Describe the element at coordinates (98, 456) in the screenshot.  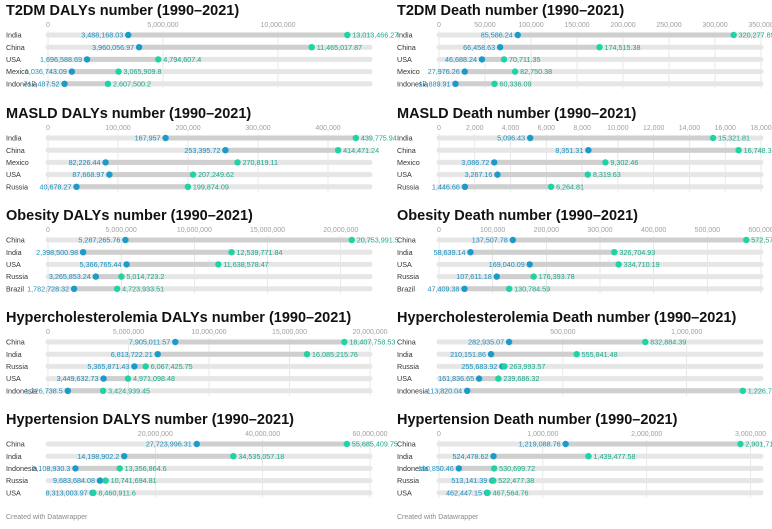
I see `value-label-1990: 14,198,902.2` at that location.